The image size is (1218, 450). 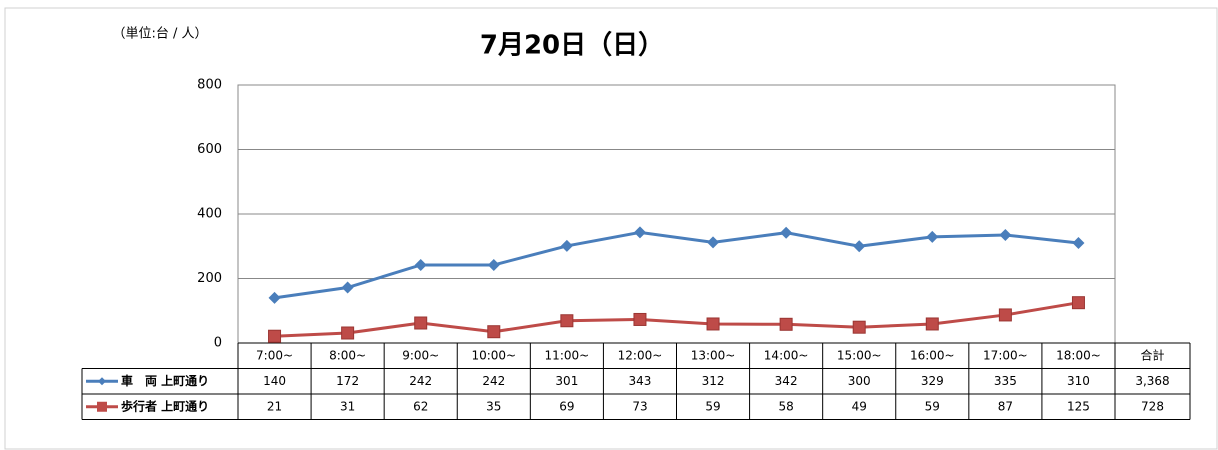 I want to click on value-cell: 21, so click(x=274, y=406).